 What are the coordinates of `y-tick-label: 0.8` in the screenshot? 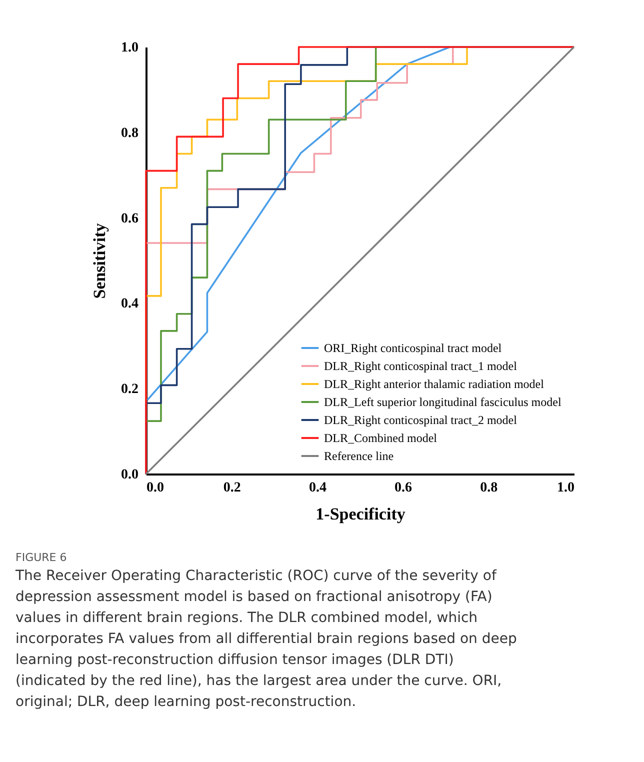 It's located at (129, 133).